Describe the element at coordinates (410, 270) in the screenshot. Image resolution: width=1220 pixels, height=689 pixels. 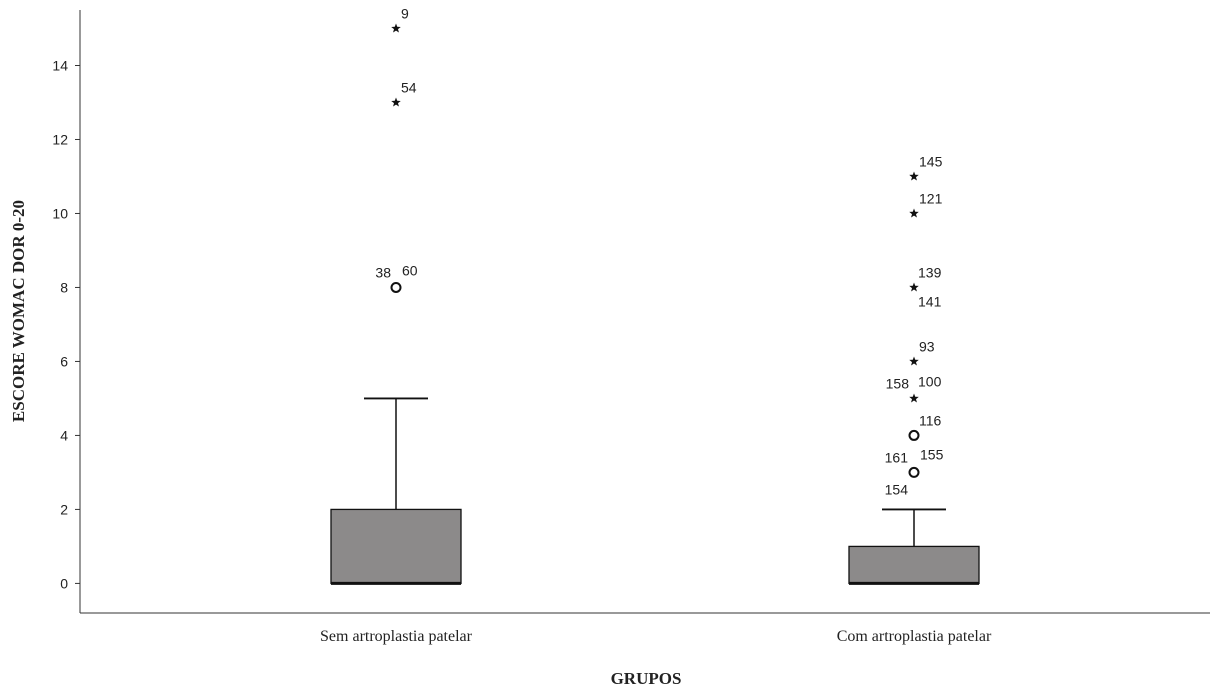
I see `outlier-label: 60` at that location.